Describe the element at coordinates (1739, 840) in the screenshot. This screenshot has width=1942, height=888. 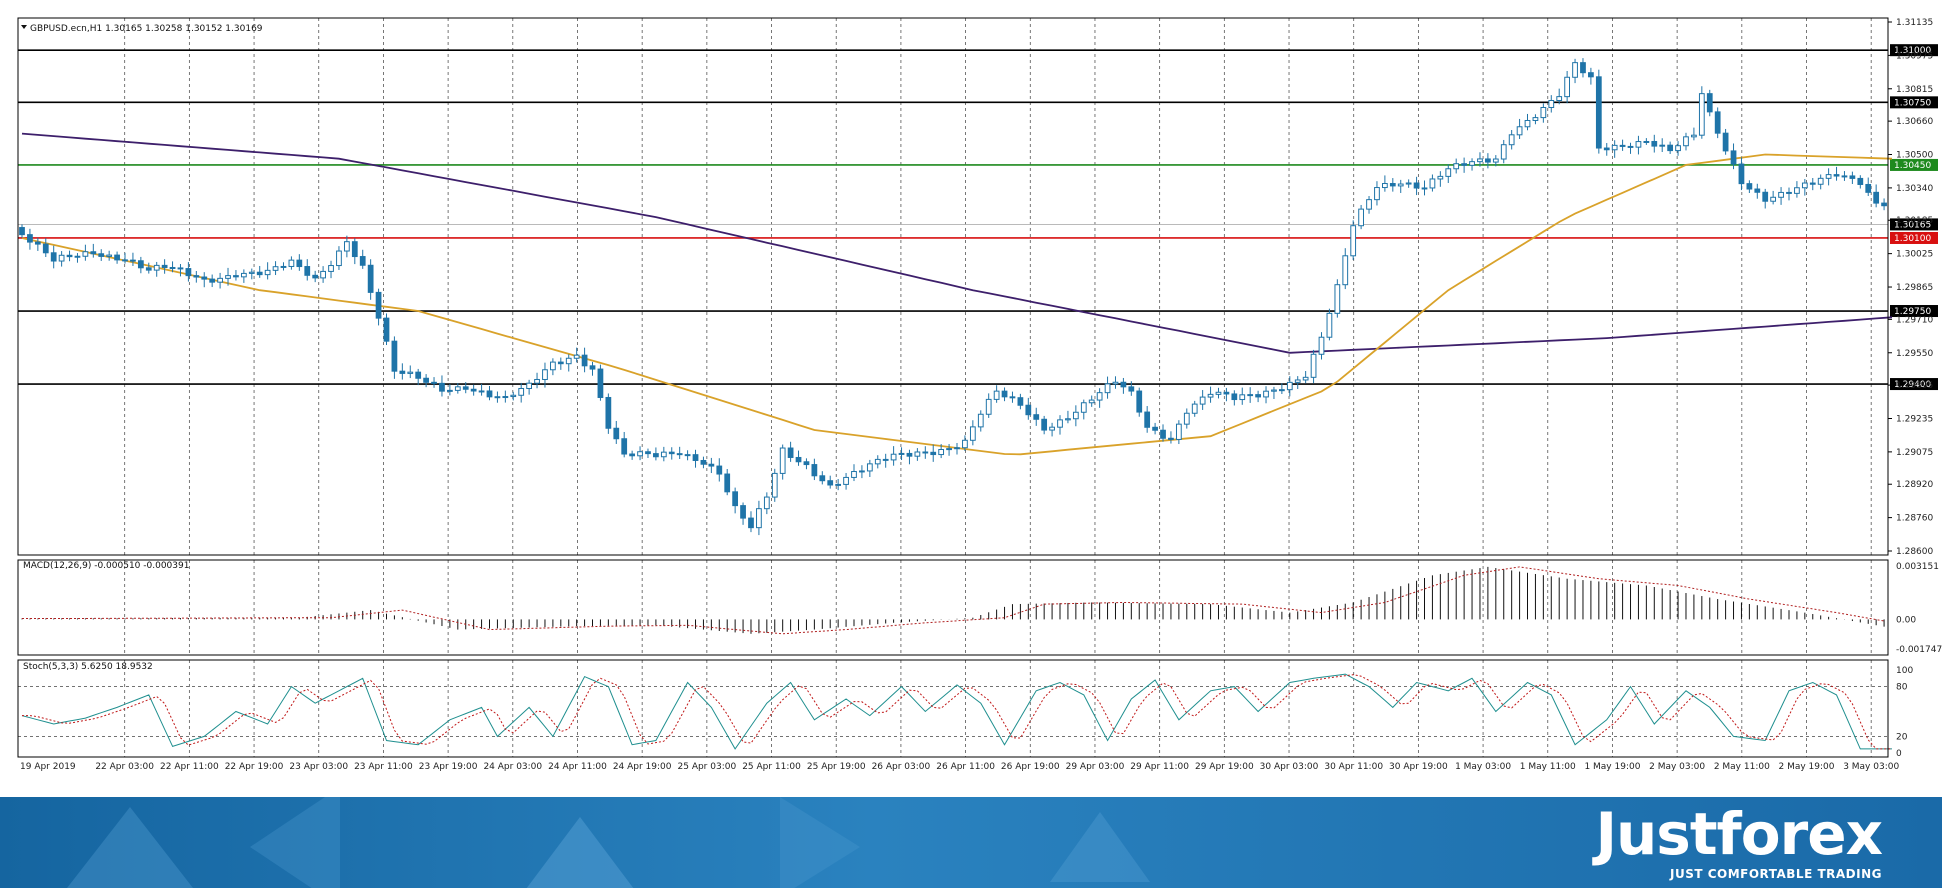
I see `justforex-logo: Justforex JUST COMFORTABLE TRADING` at that location.